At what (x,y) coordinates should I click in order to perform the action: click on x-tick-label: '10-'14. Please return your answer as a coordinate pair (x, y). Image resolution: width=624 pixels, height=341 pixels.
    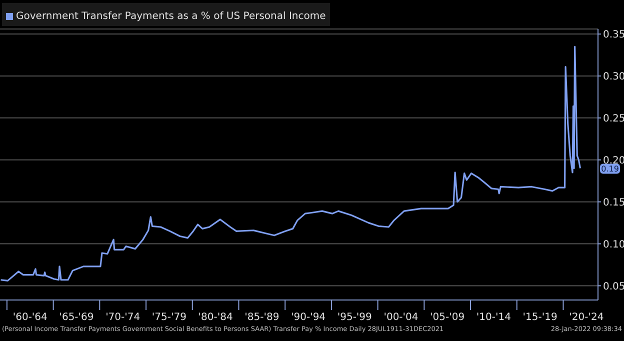
    Looking at the image, I should click on (493, 317).